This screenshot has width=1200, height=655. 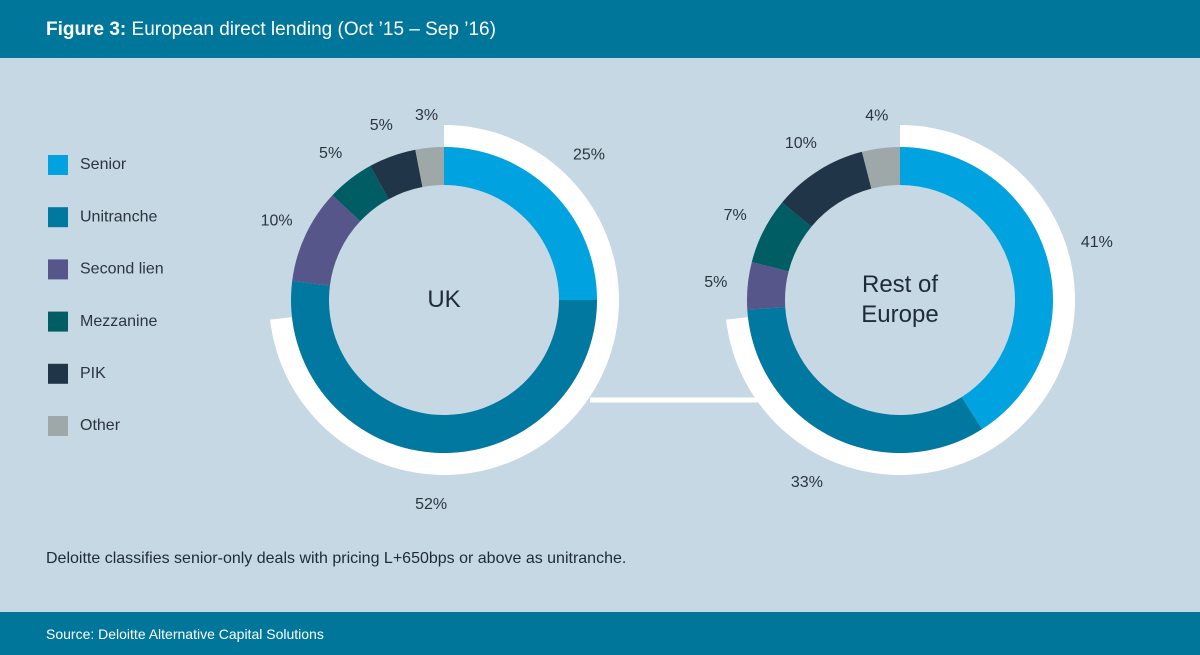 What do you see at coordinates (93, 373) in the screenshot?
I see `legend-label: PIK` at bounding box center [93, 373].